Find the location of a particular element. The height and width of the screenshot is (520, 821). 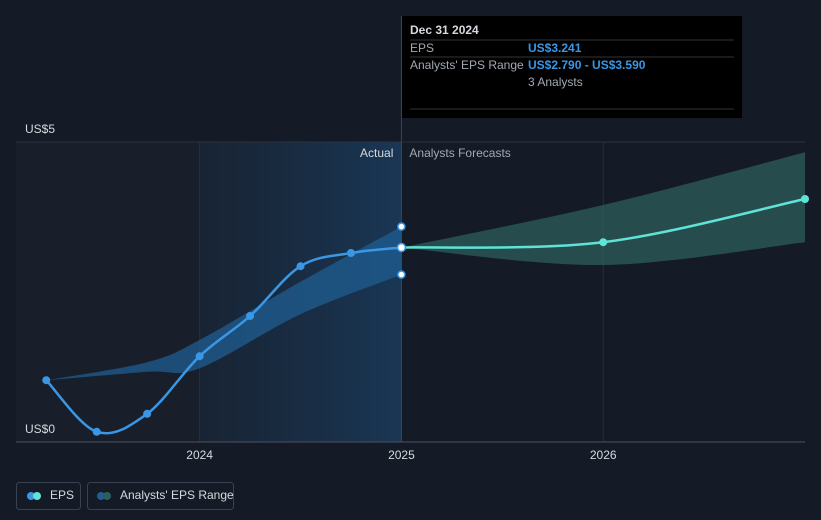

y-tick-label: US$0 is located at coordinates (40, 429).